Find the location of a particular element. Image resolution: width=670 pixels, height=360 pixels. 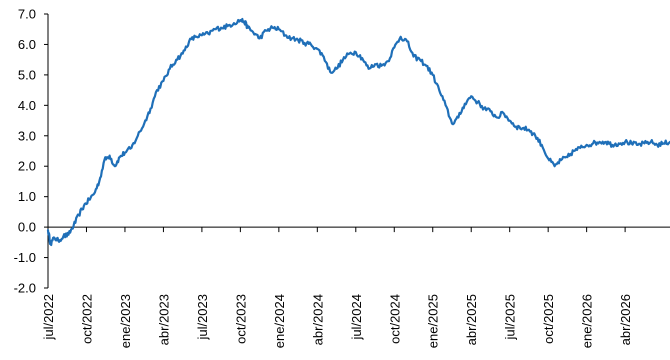

x-tick-label: abr/2023 is located at coordinates (163, 319).